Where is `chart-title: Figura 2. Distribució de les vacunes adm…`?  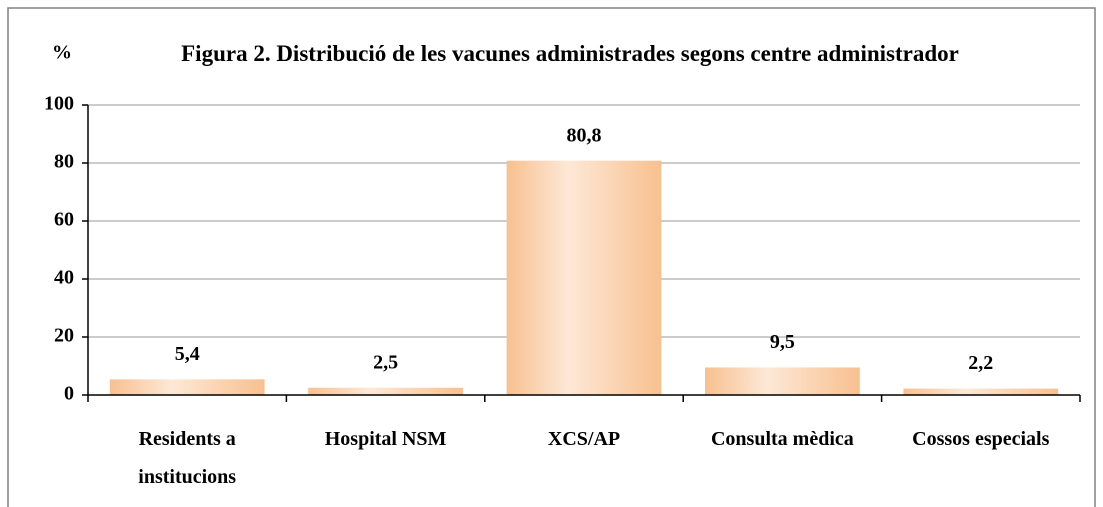
chart-title: Figura 2. Distribució de les vacunes adm… is located at coordinates (570, 53).